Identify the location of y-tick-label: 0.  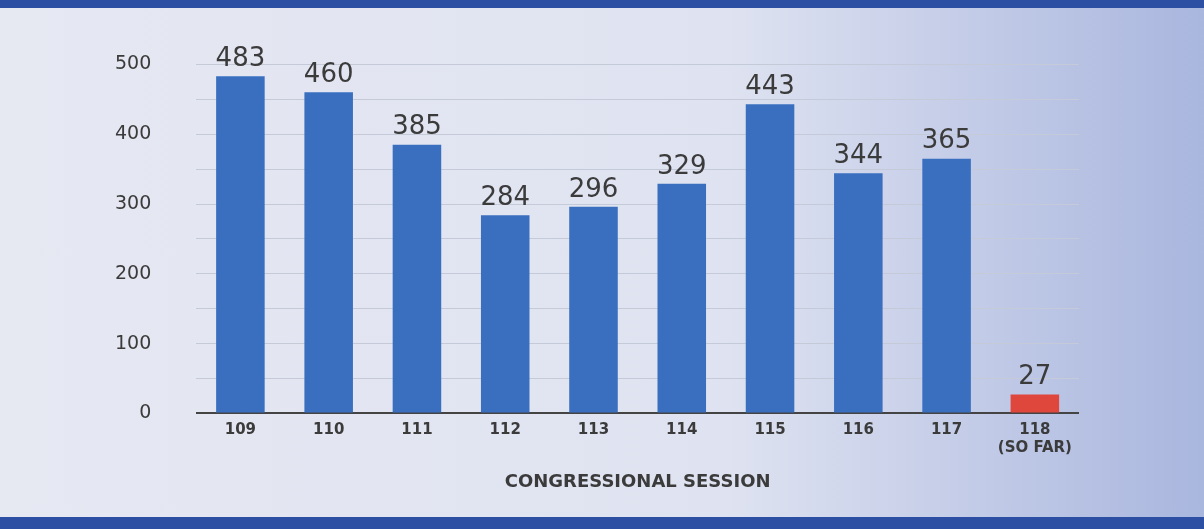
(145, 411).